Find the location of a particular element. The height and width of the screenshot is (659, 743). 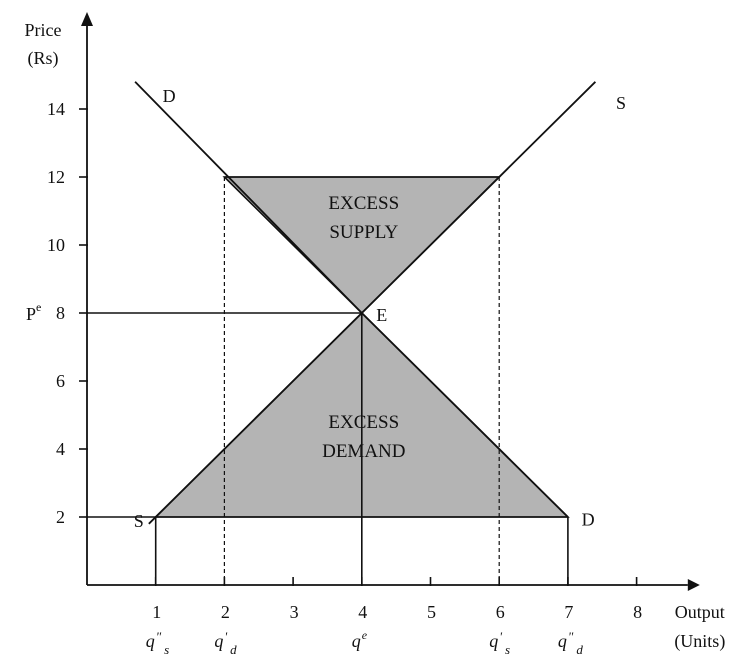

quantity-label-1: q'd is located at coordinates (225, 643).